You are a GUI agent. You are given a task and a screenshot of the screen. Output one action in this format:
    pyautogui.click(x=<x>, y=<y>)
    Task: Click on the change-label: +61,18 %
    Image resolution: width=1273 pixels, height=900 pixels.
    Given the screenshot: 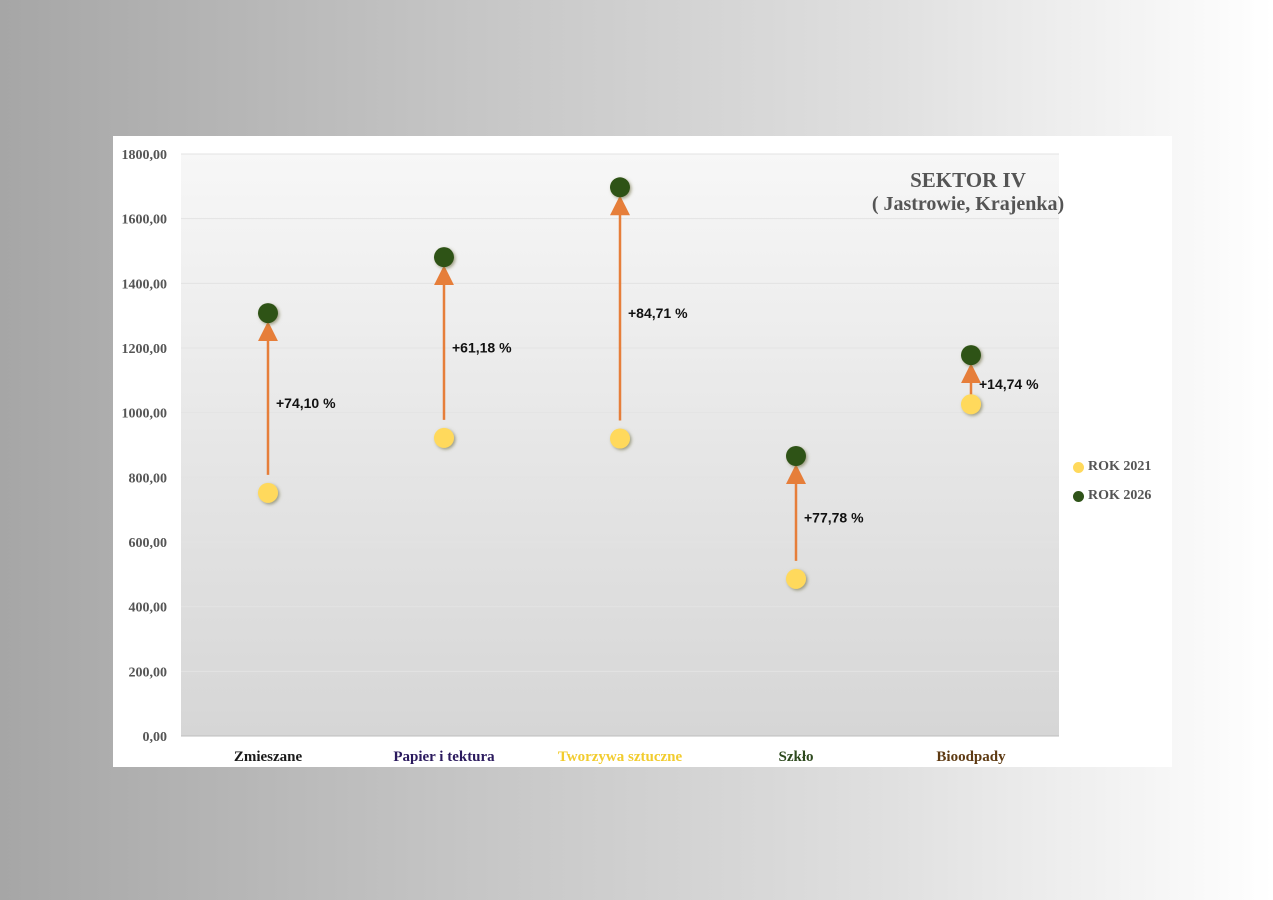 What is the action you would take?
    pyautogui.click(x=482, y=348)
    